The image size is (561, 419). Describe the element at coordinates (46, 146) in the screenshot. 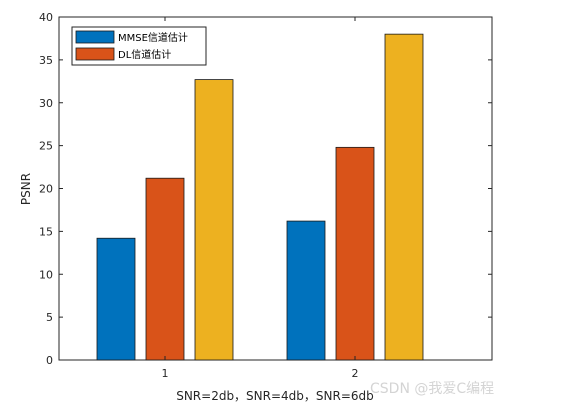

I see `y-tick-label: 25` at that location.